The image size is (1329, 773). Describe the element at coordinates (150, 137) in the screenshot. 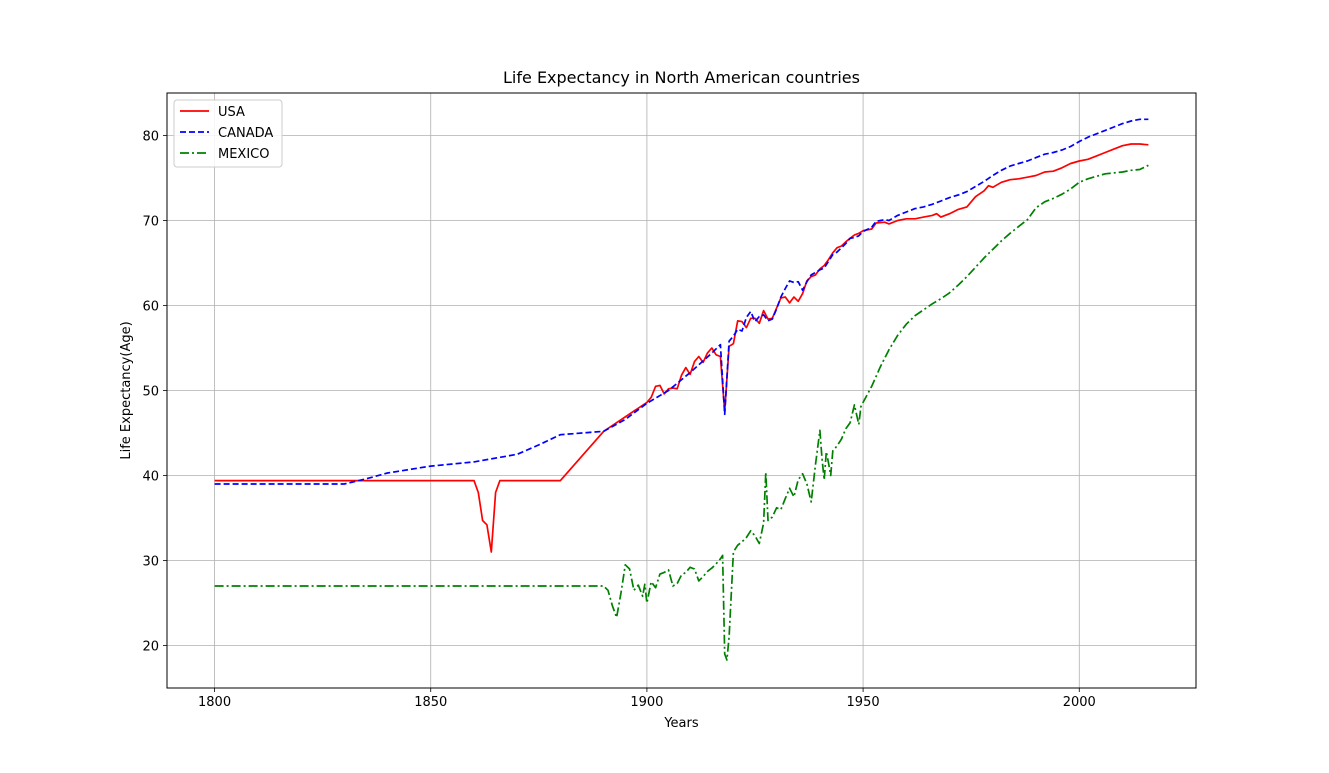

I see `y-tick-label: 80` at that location.